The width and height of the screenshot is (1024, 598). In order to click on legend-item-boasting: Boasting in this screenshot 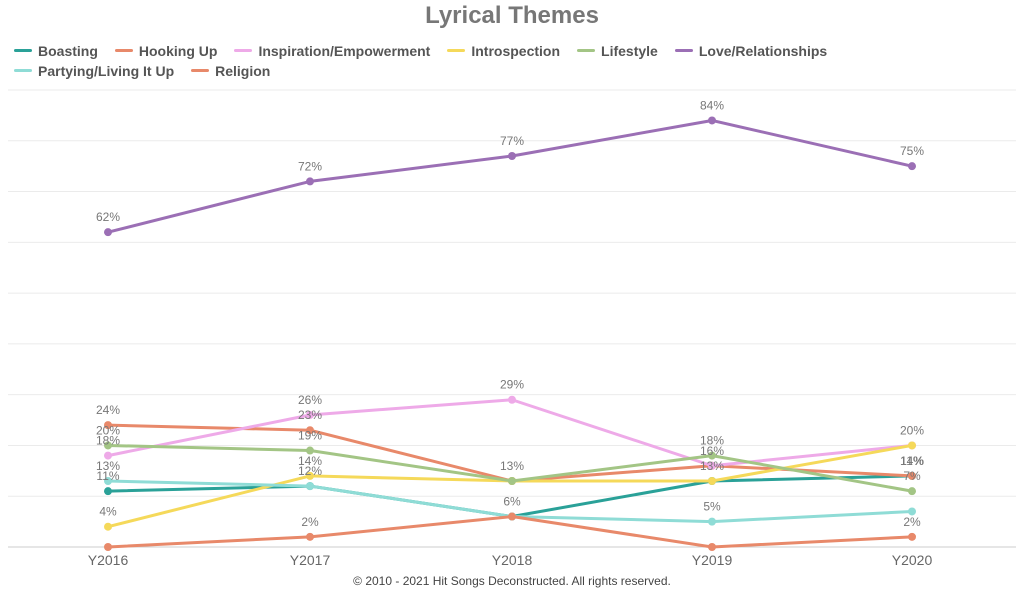, I will do `click(56, 50)`.